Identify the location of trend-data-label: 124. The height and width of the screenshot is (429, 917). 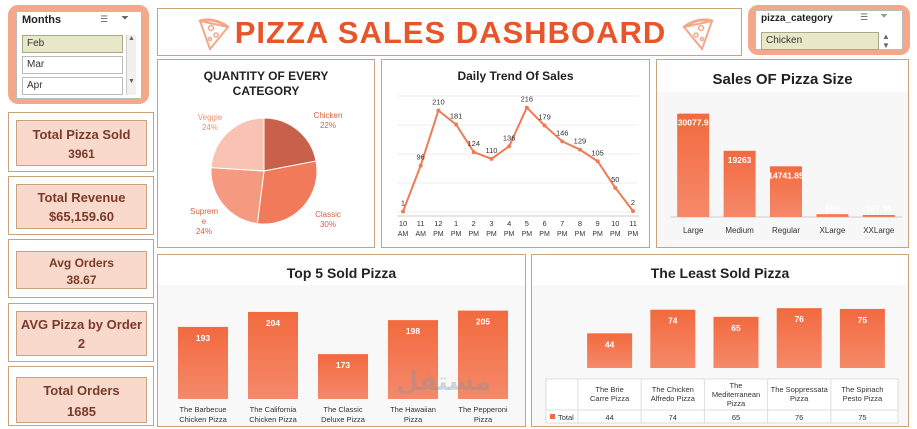
(474, 143).